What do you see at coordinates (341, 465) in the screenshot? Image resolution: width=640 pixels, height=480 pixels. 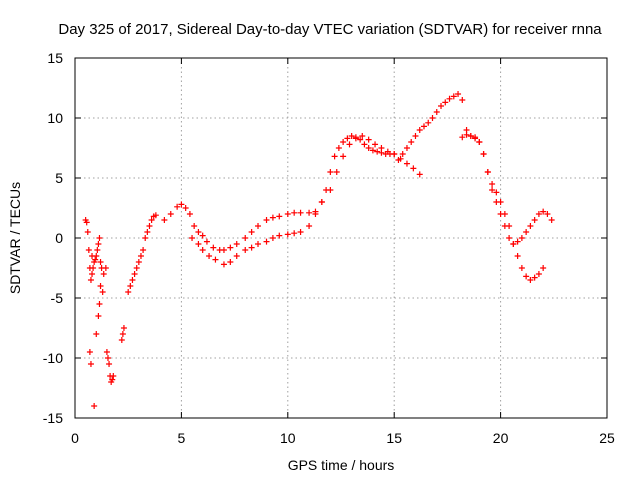 I see `x-axis-label: GPS time / hours` at bounding box center [341, 465].